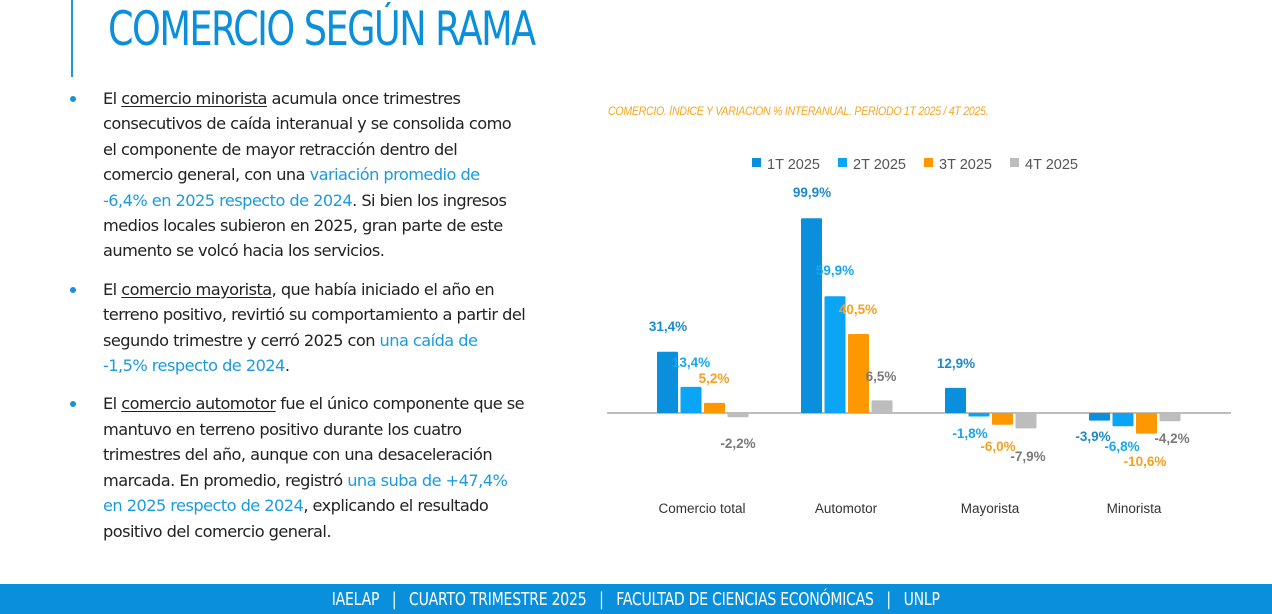 Image resolution: width=1272 pixels, height=614 pixels. What do you see at coordinates (322, 29) in the screenshot?
I see `page-title: COMERCIO SEGÚN RAMA` at bounding box center [322, 29].